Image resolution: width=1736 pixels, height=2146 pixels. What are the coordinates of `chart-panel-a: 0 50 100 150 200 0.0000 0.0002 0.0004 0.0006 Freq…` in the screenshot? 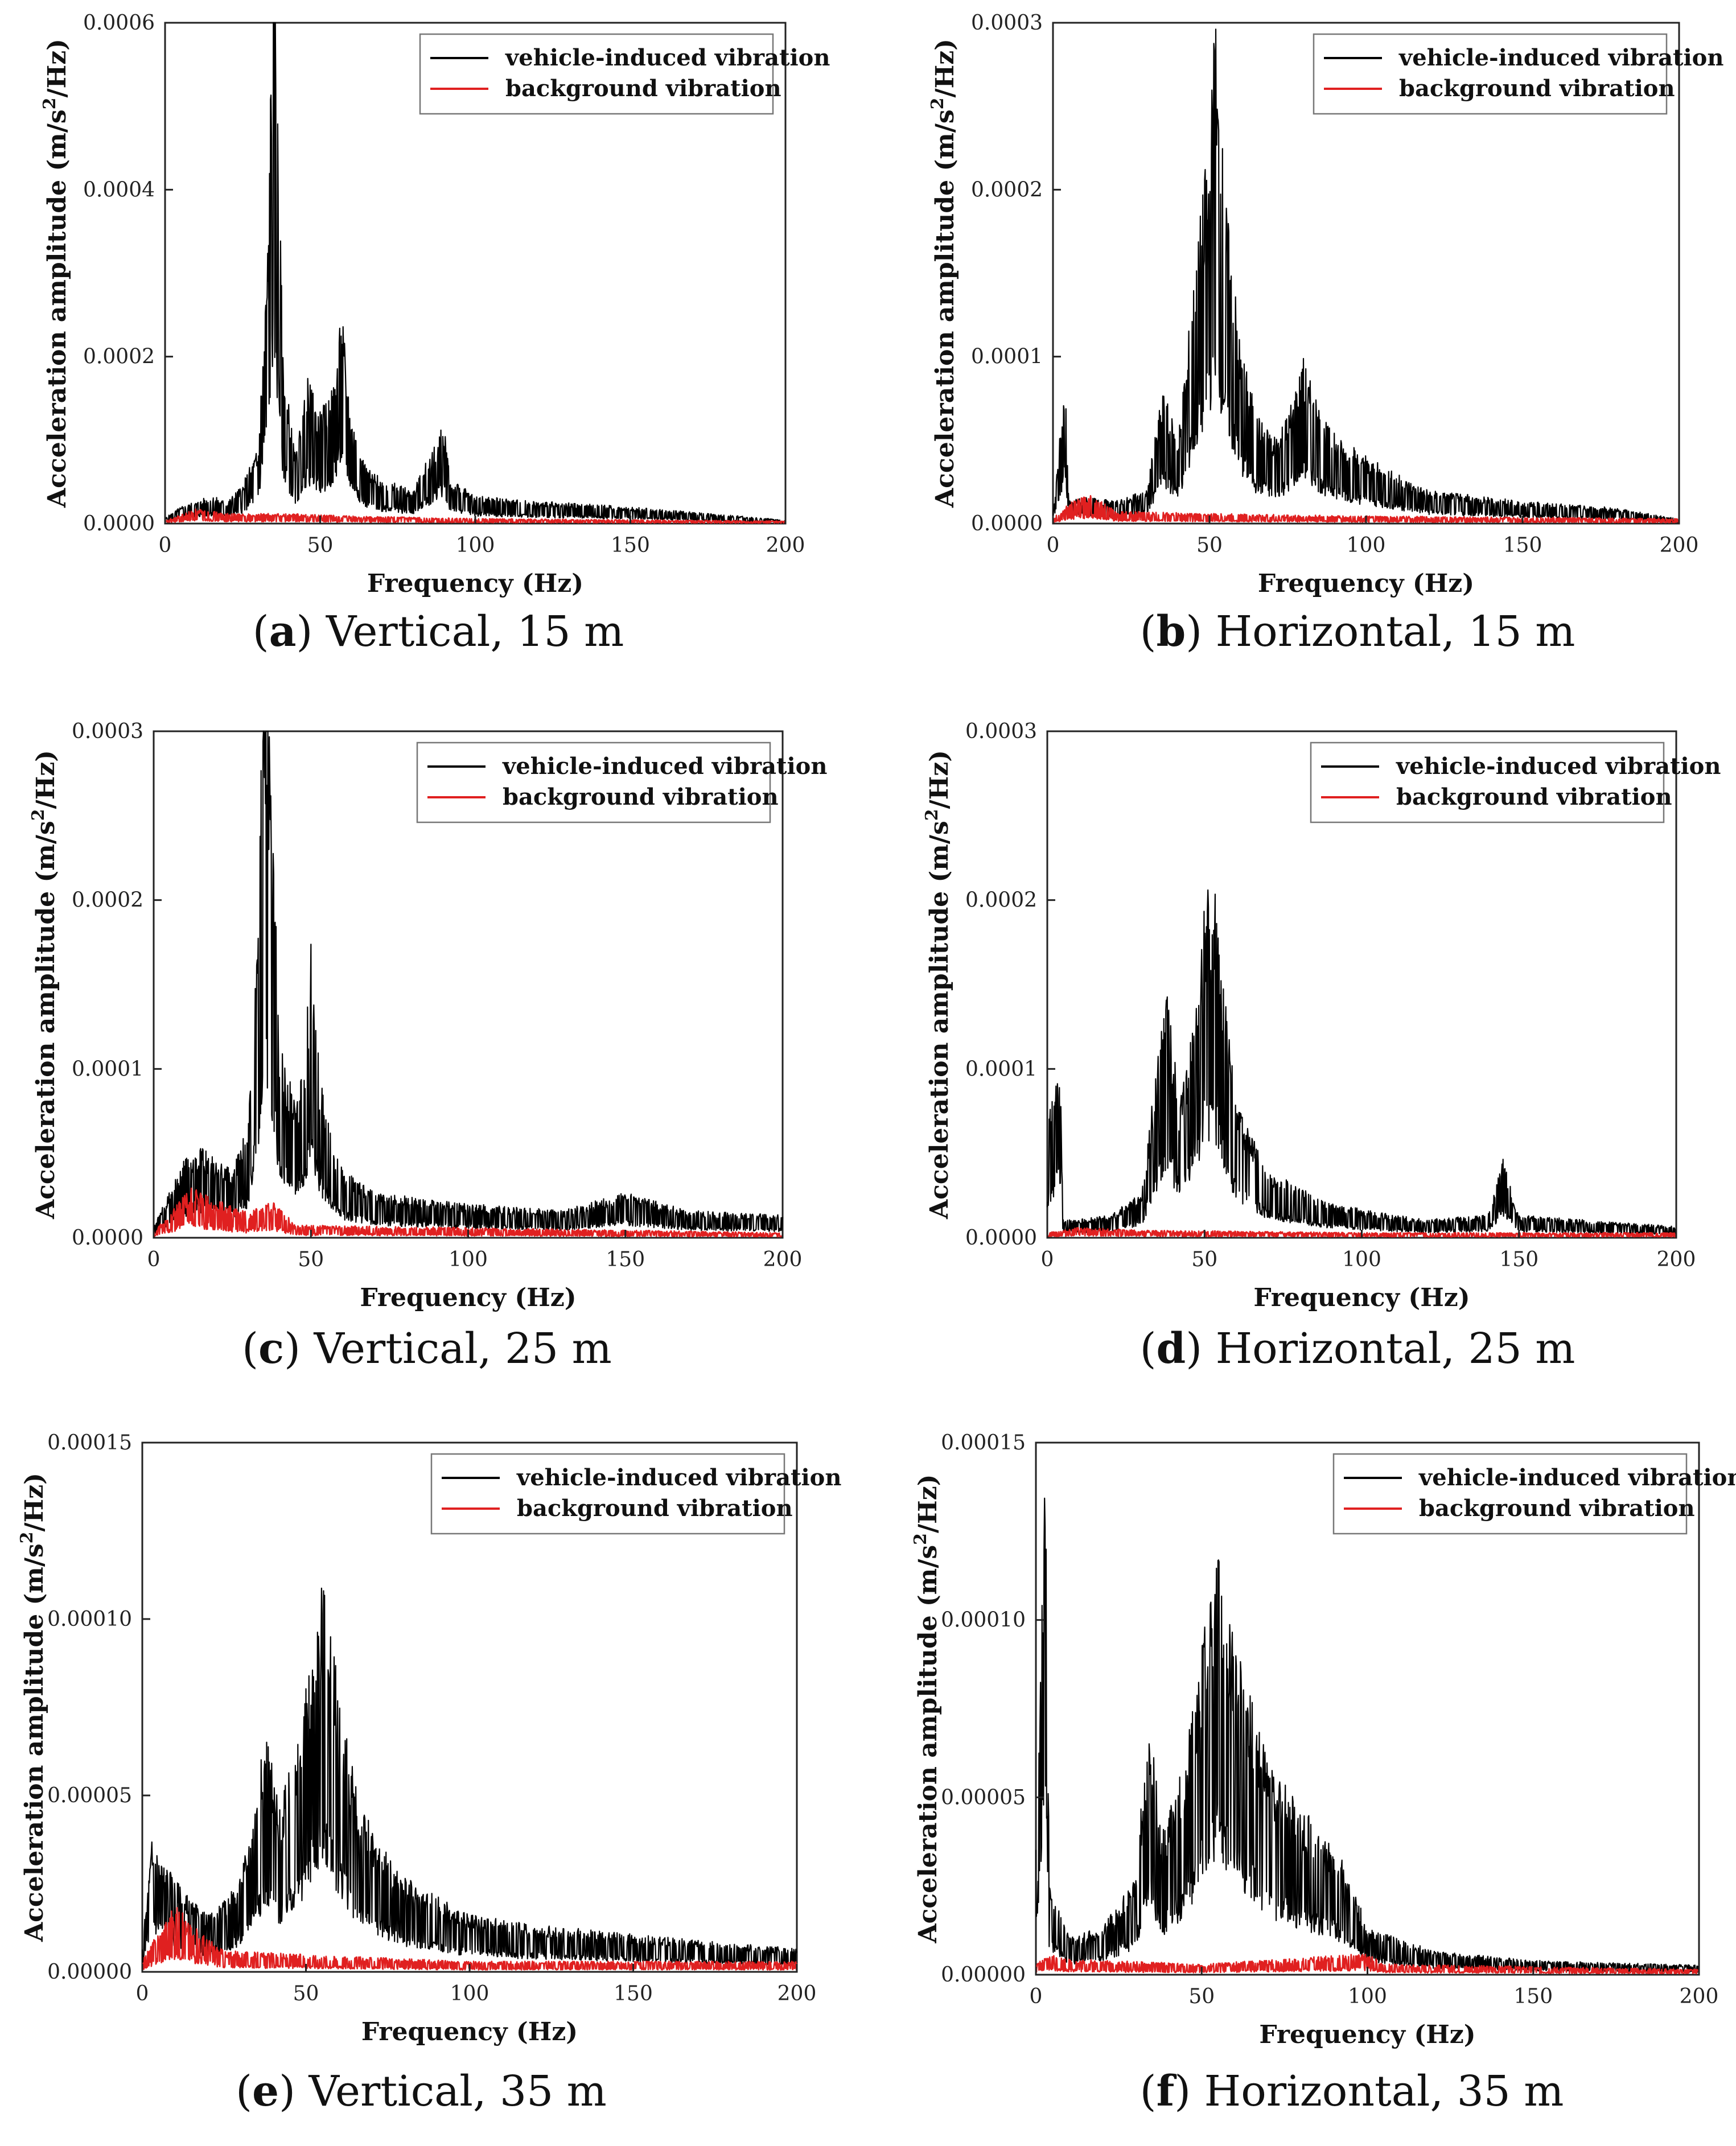 It's located at (435, 333).